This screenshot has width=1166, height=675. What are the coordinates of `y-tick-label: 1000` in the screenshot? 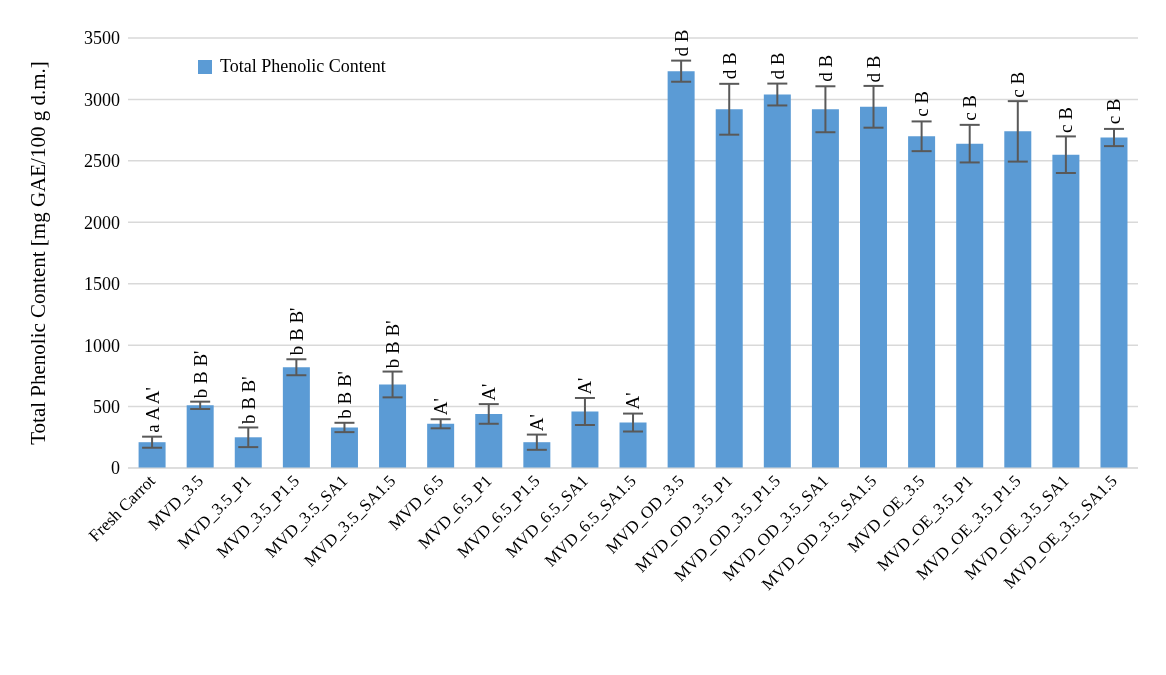 It's located at (102, 345).